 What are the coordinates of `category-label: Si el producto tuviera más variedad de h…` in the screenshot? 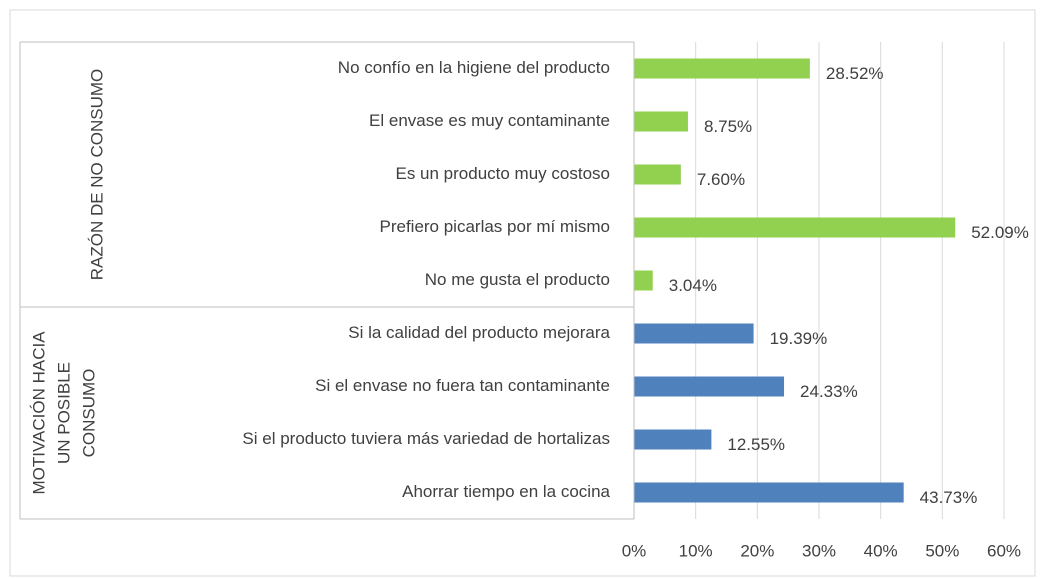 It's located at (426, 438).